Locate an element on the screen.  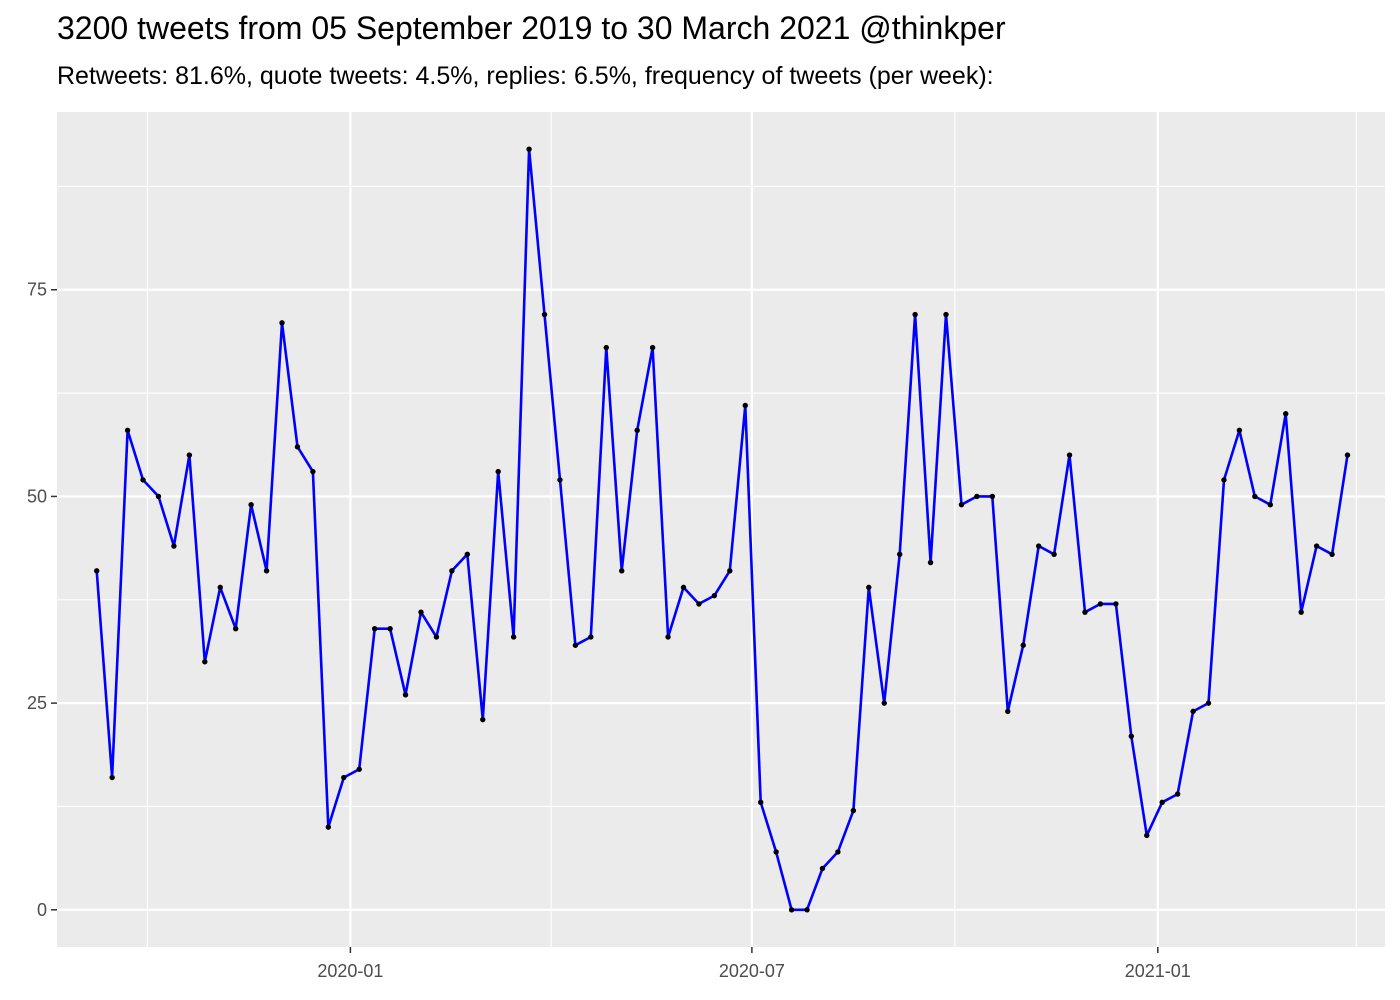
y-tick-label: 25 is located at coordinates (37, 703).